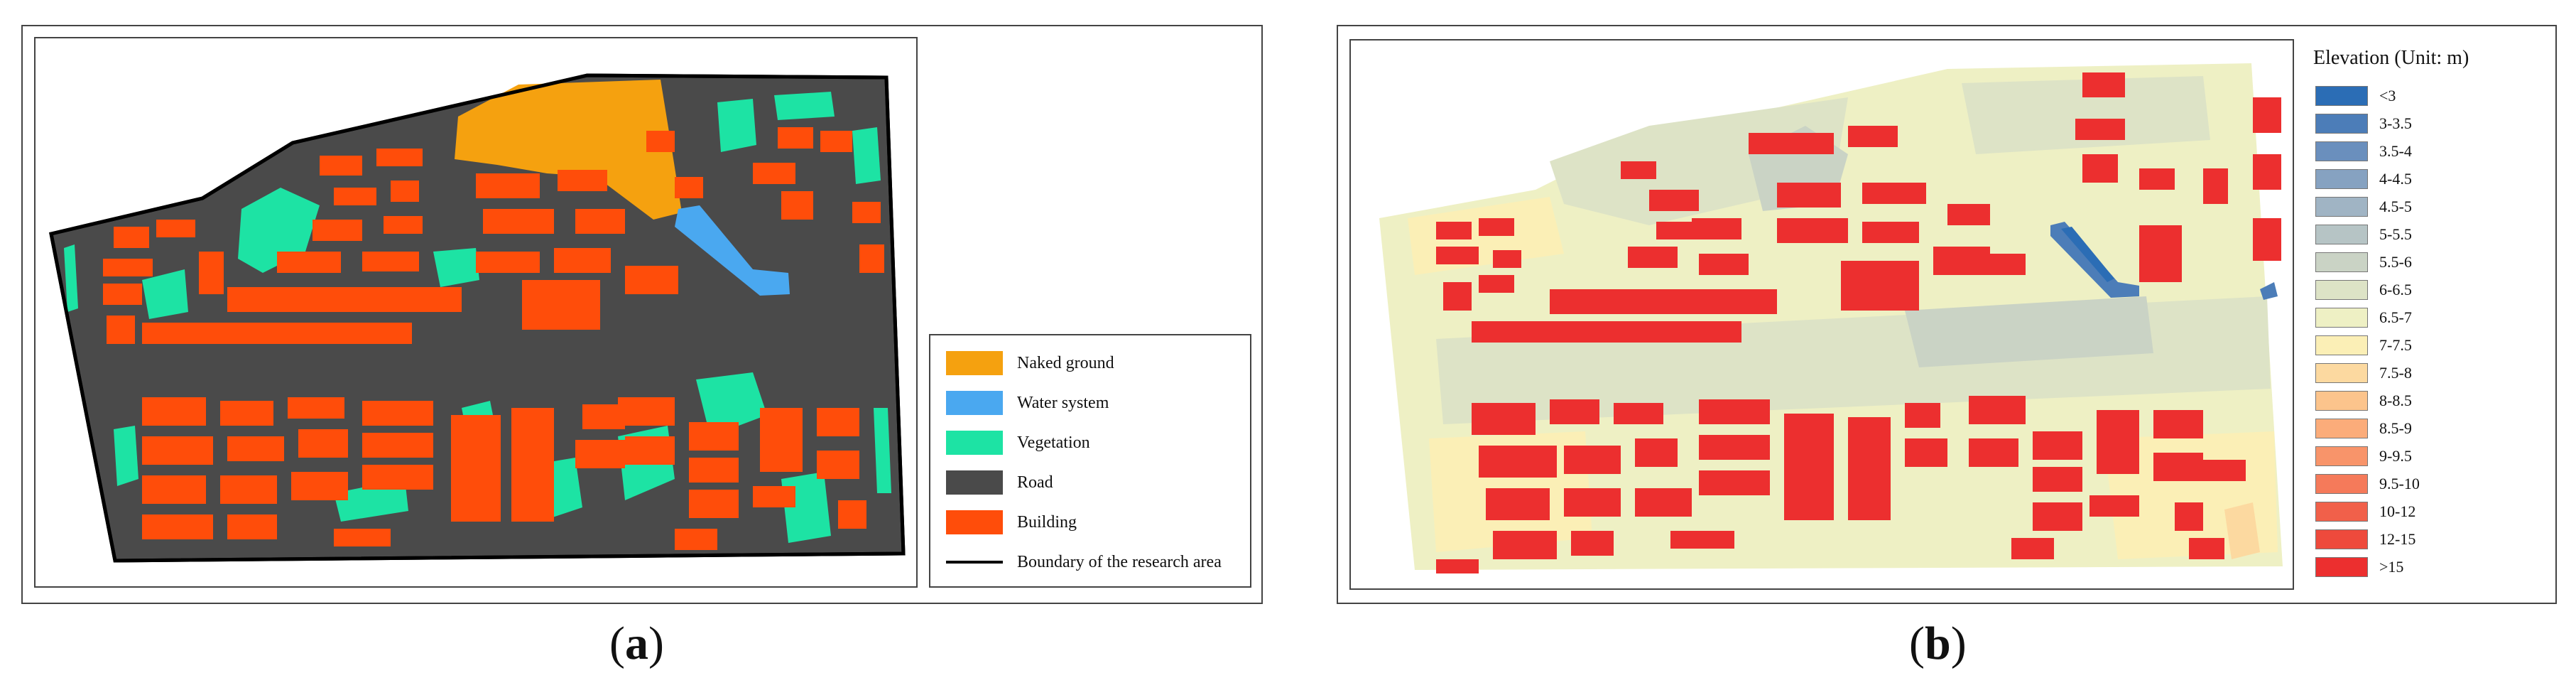  I want to click on elev-legend-label: <3, so click(2388, 96).